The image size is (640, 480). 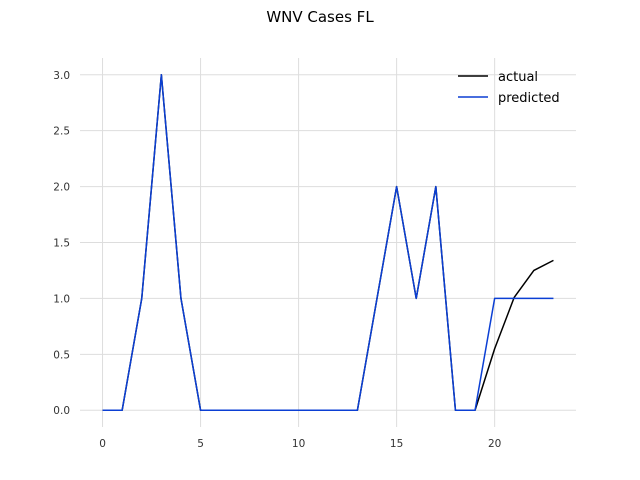 What do you see at coordinates (518, 77) in the screenshot?
I see `legend-label-actual: actual` at bounding box center [518, 77].